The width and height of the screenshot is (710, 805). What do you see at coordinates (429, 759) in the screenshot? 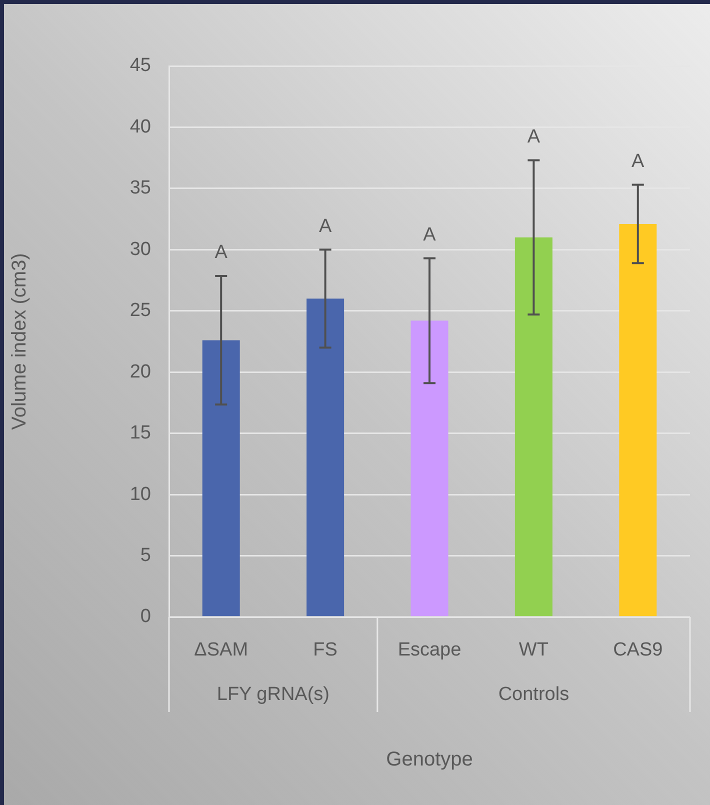
I see `x-axis-title: Genotype` at bounding box center [429, 759].